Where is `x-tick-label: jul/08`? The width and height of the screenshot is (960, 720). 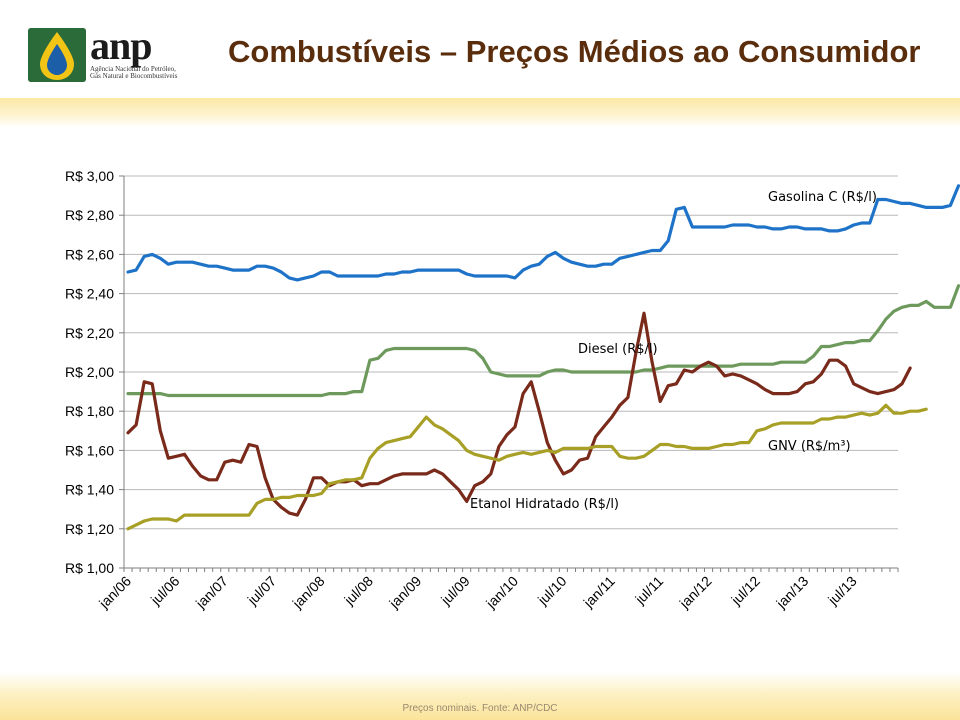 x-tick-label: jul/08 is located at coordinates (358, 591).